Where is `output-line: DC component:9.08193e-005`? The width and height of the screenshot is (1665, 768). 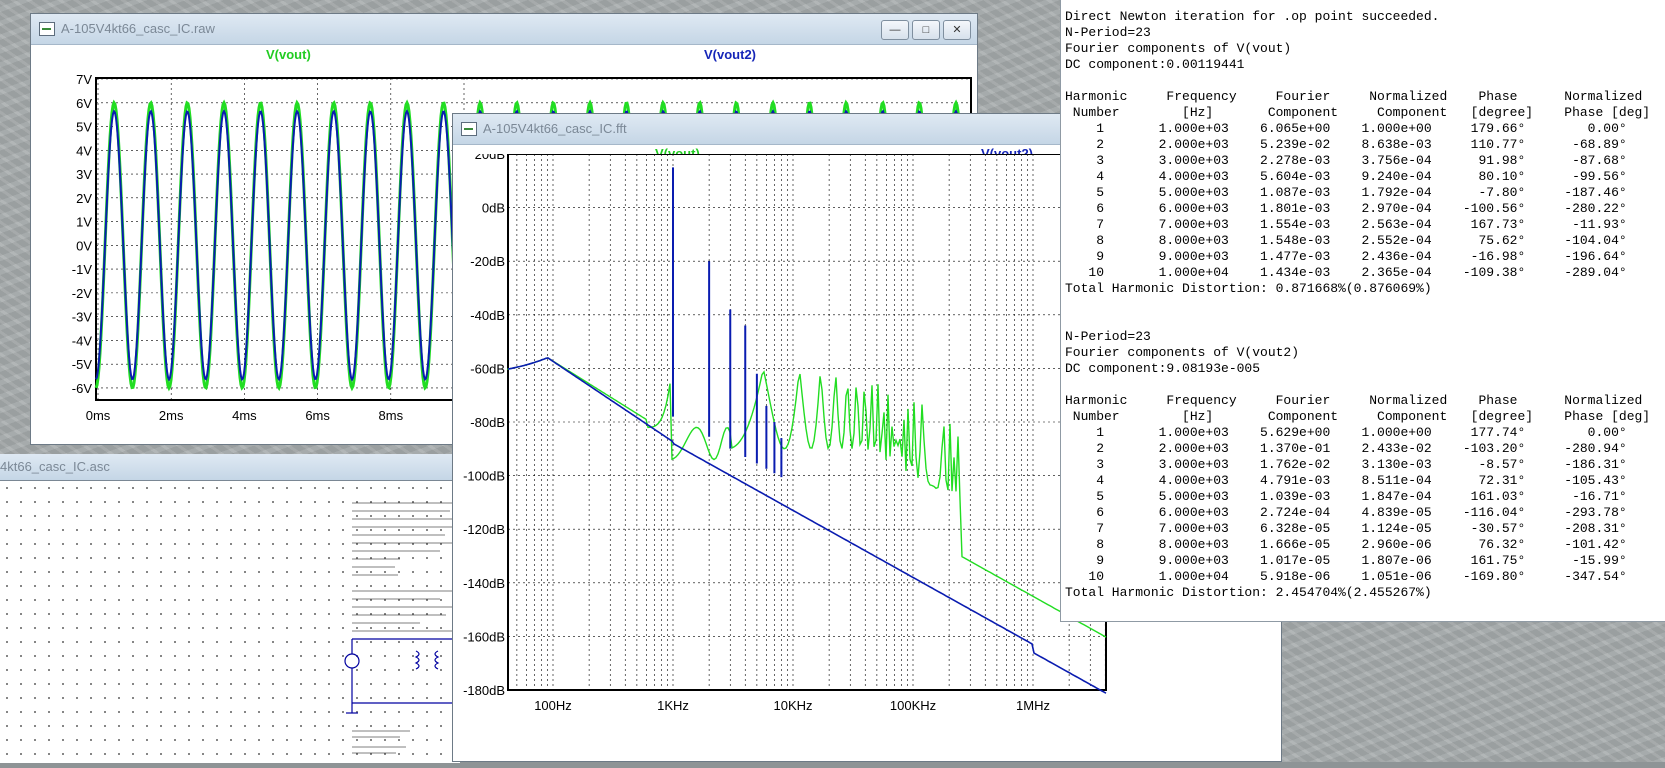
output-line: DC component:9.08193e-005 is located at coordinates (1163, 368).